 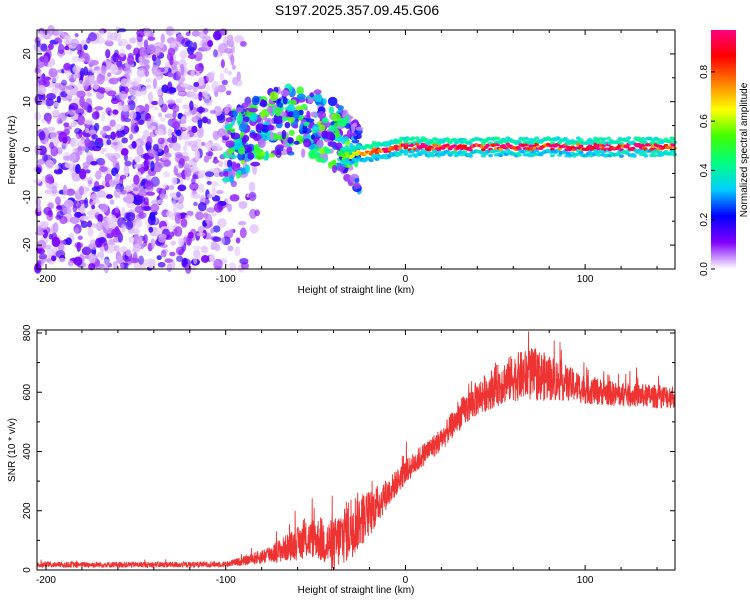 I want to click on y-tick-label: 0, so click(x=27, y=570).